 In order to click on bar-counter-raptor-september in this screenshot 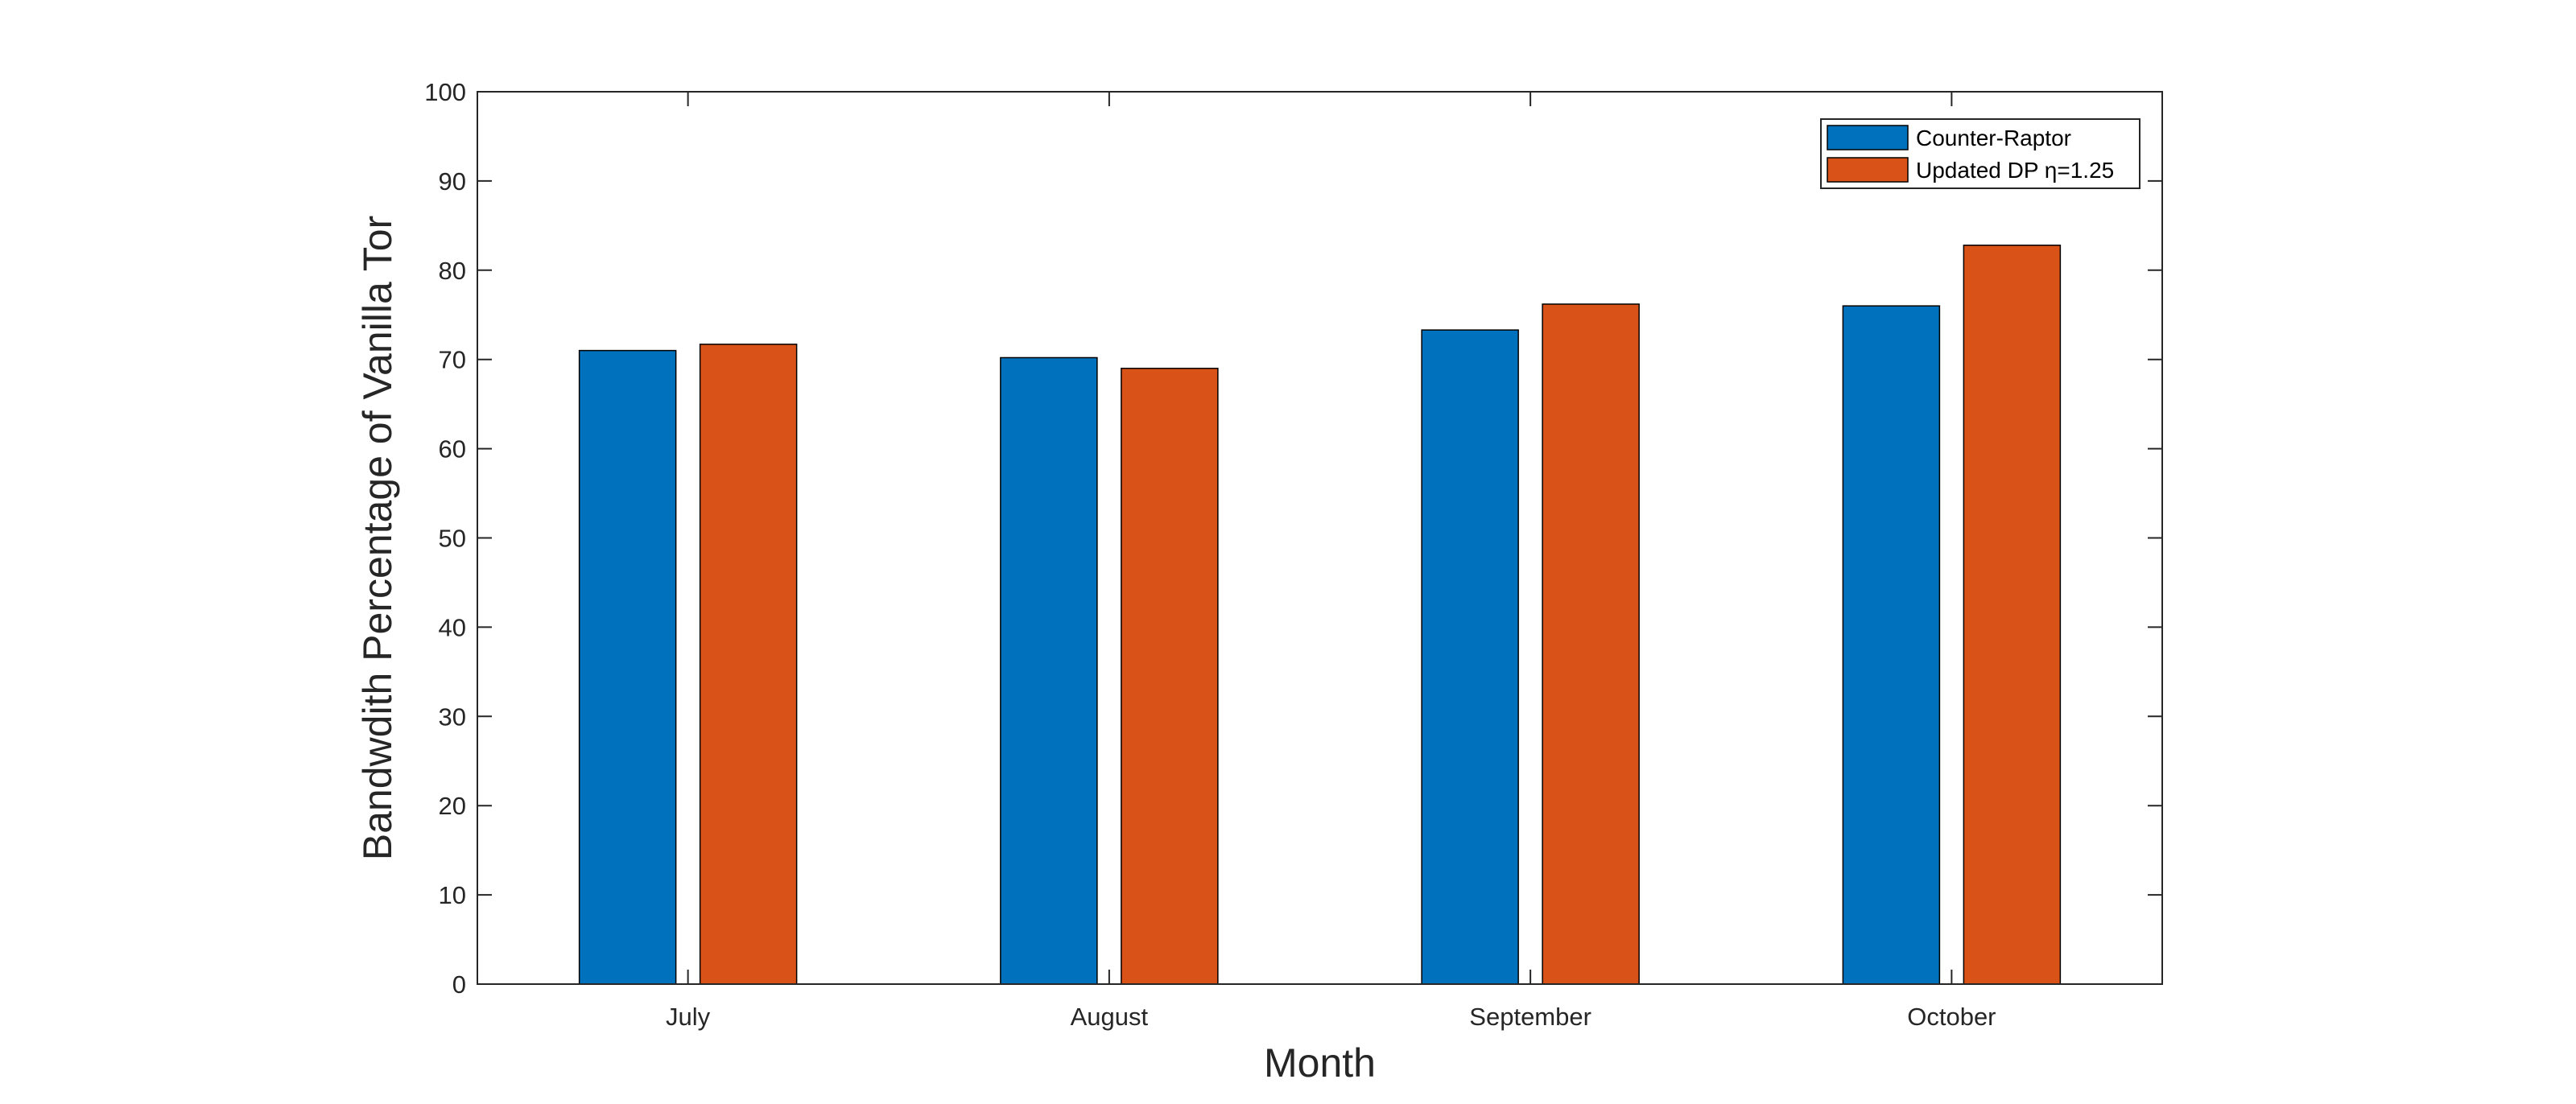, I will do `click(1470, 657)`.